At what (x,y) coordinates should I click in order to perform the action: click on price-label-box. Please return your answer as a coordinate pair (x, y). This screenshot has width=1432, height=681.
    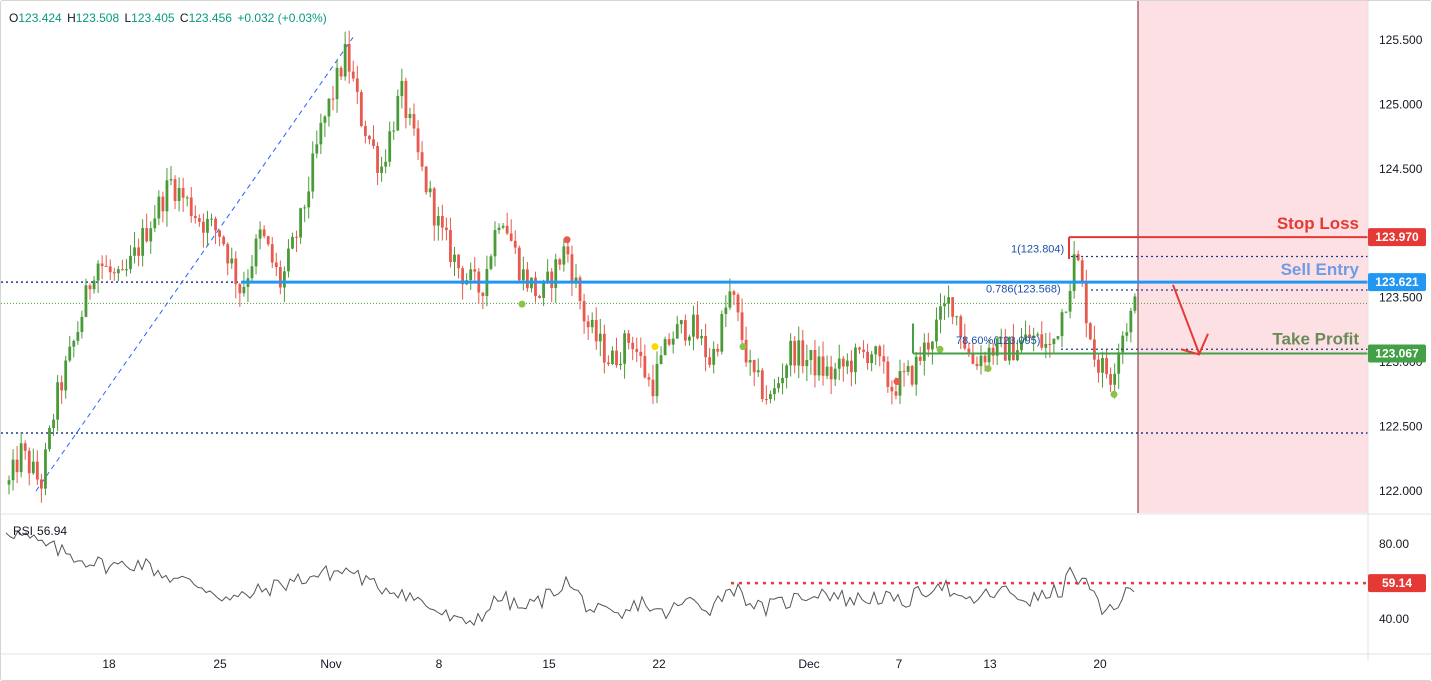
    Looking at the image, I should click on (1397, 353).